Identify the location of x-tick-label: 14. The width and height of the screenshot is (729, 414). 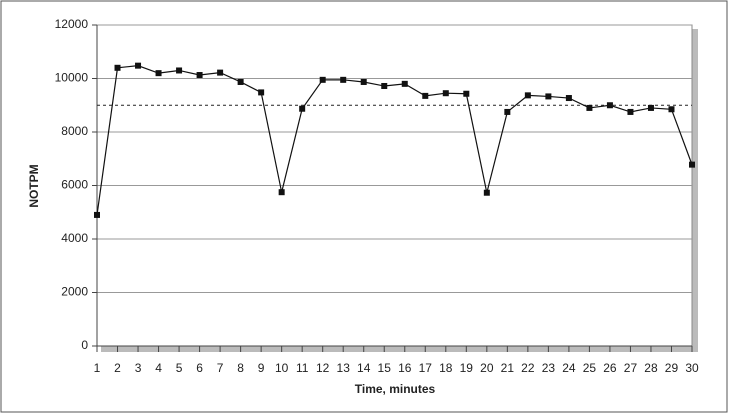
(364, 368).